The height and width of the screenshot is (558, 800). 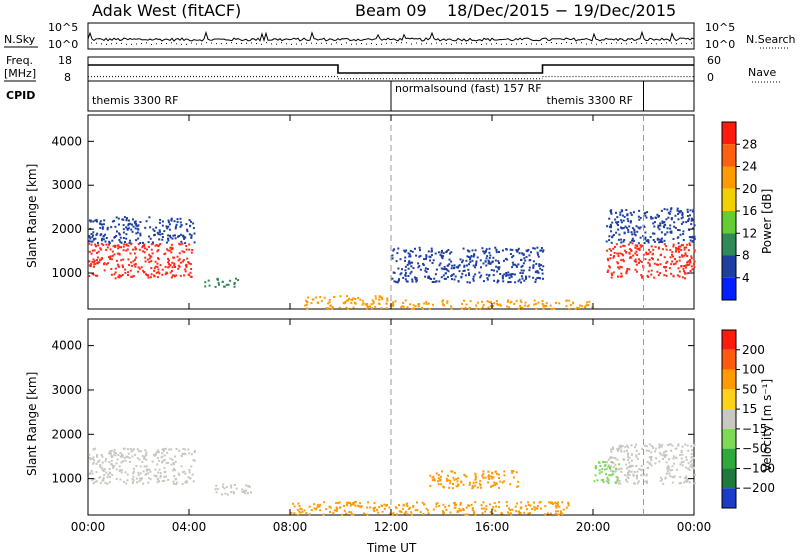 What do you see at coordinates (135, 100) in the screenshot?
I see `cpid-segment-label: themis 3300 RF` at bounding box center [135, 100].